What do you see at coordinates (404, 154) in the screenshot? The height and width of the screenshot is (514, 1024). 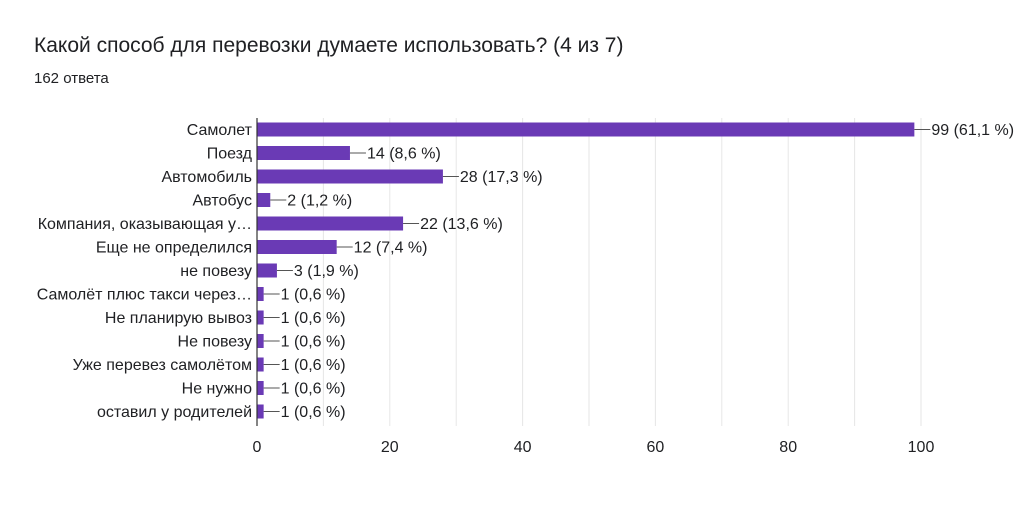 I see `data-label: 14 (8,6 %)` at bounding box center [404, 154].